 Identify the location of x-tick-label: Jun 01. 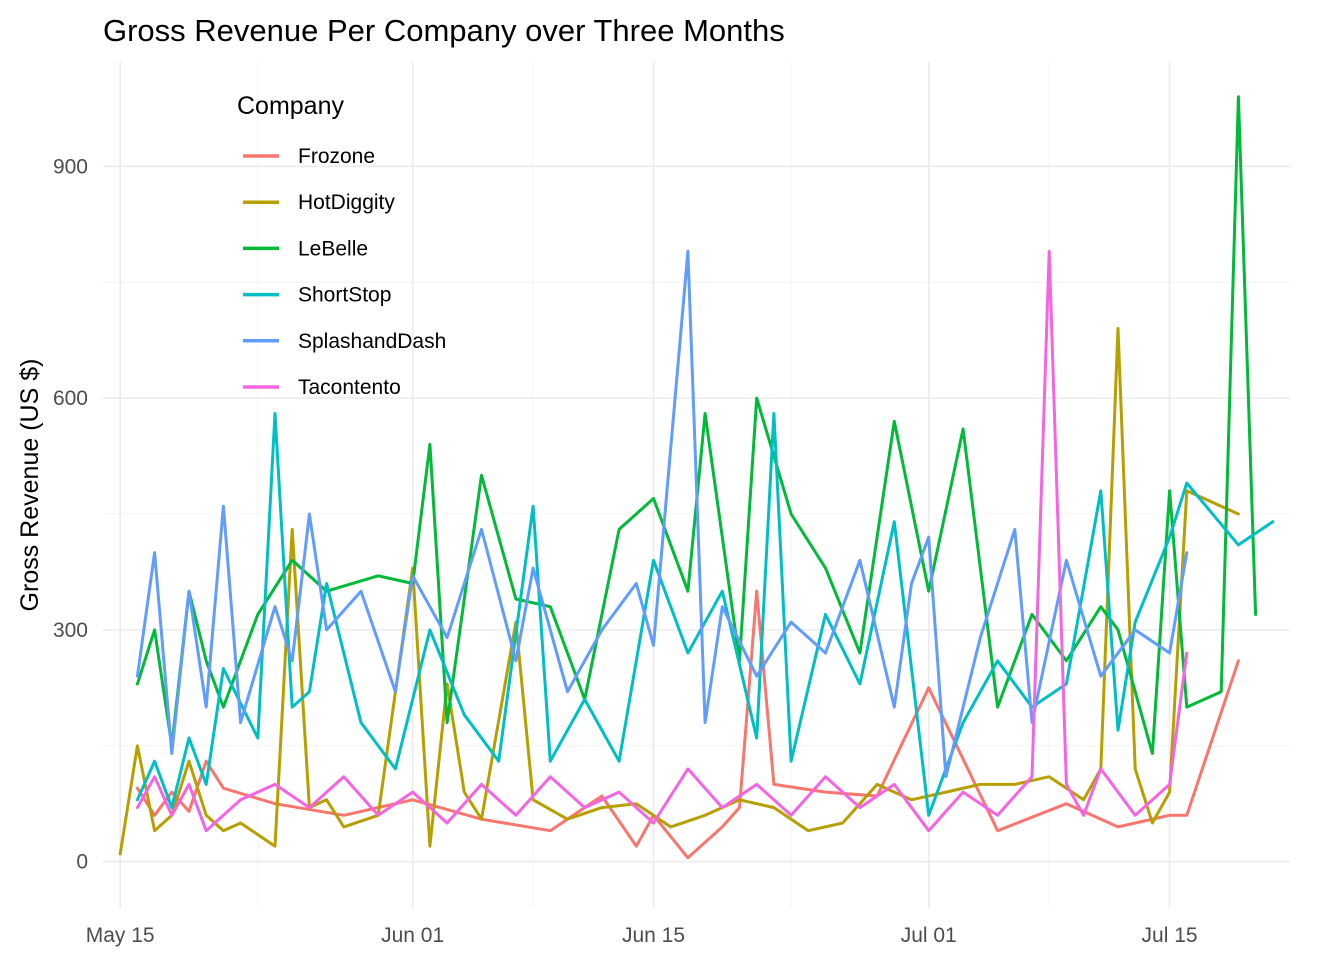
(412, 935).